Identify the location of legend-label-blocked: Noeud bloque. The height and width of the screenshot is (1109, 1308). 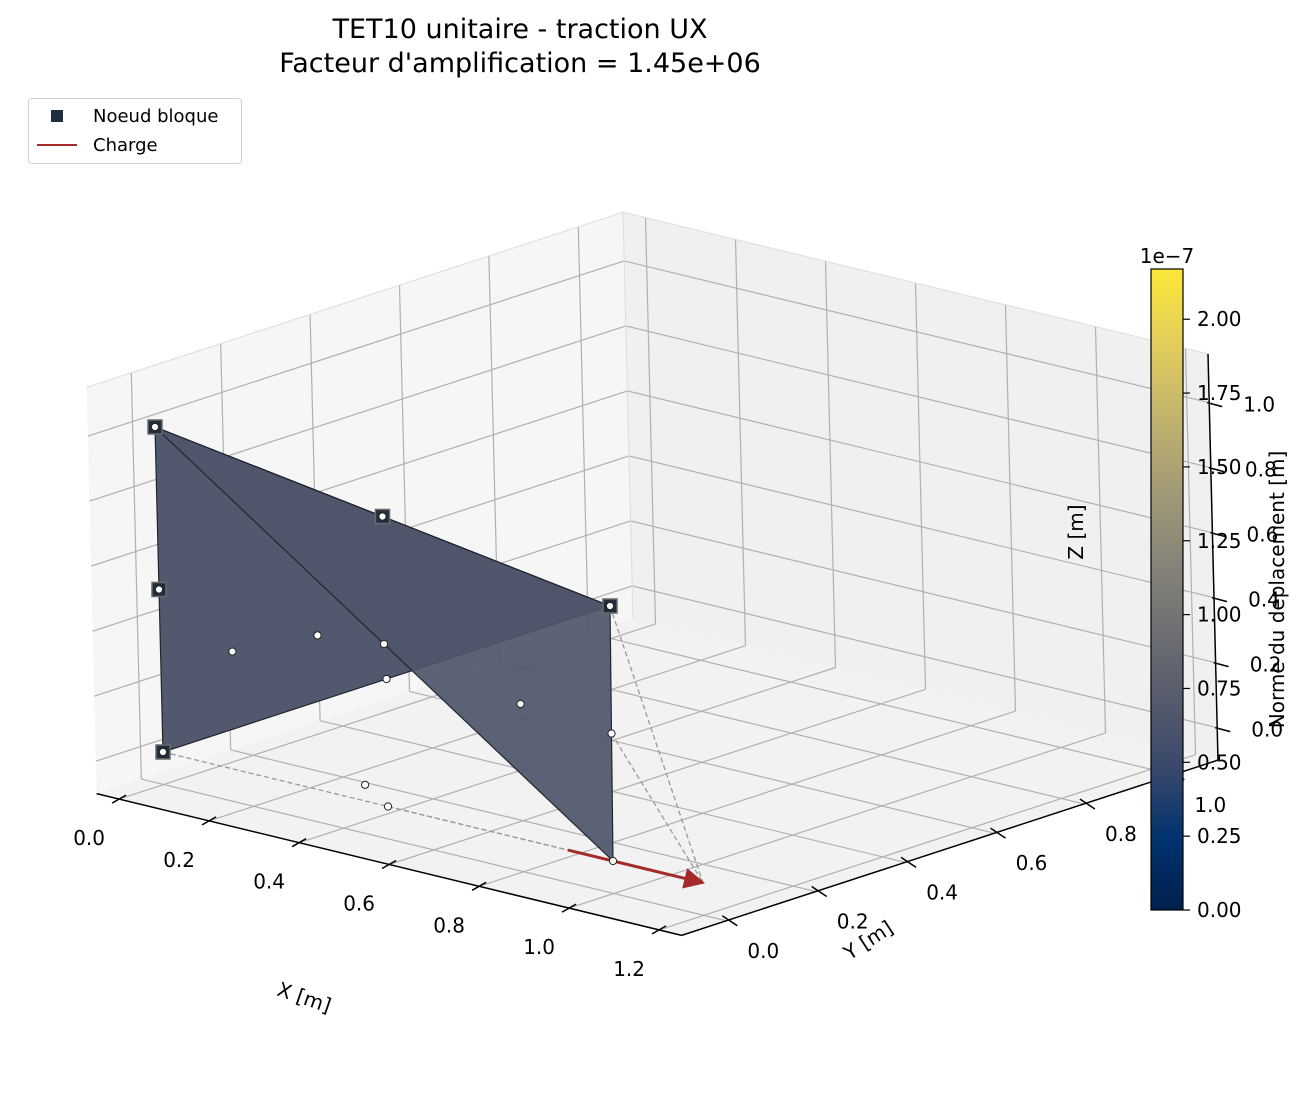
(156, 116).